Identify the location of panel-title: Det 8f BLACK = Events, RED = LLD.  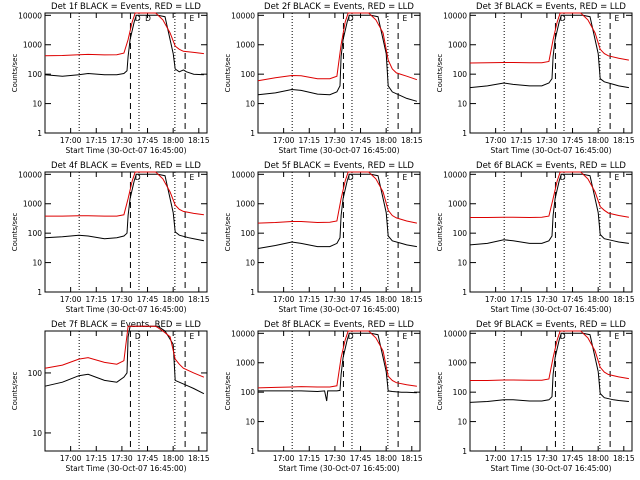
(339, 325).